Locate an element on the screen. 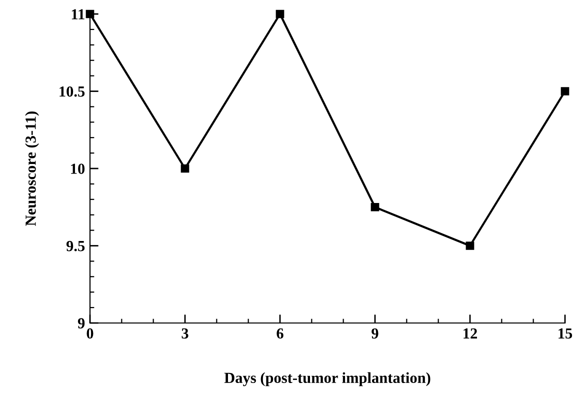  y-tick-label: 9 is located at coordinates (81, 323).